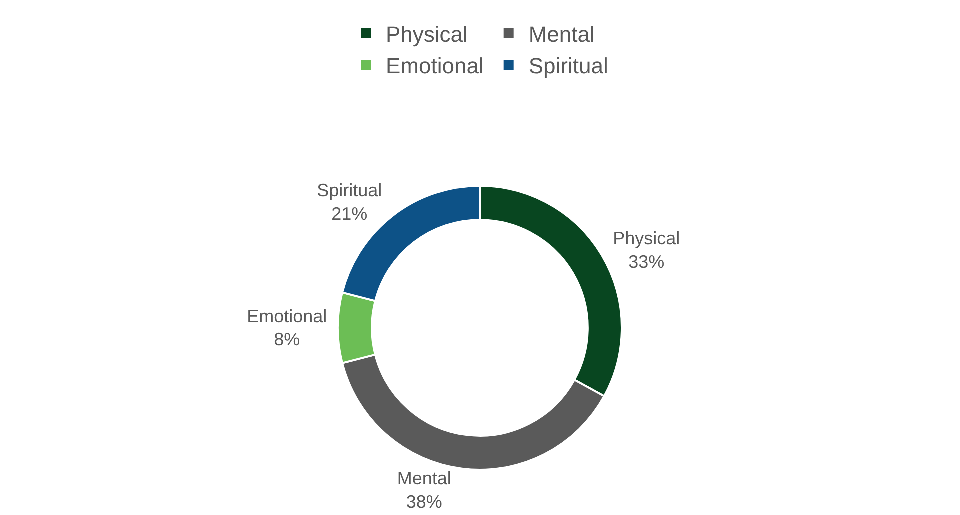 The image size is (960, 515). What do you see at coordinates (561, 34) in the screenshot?
I see `legend-label: Mental` at bounding box center [561, 34].